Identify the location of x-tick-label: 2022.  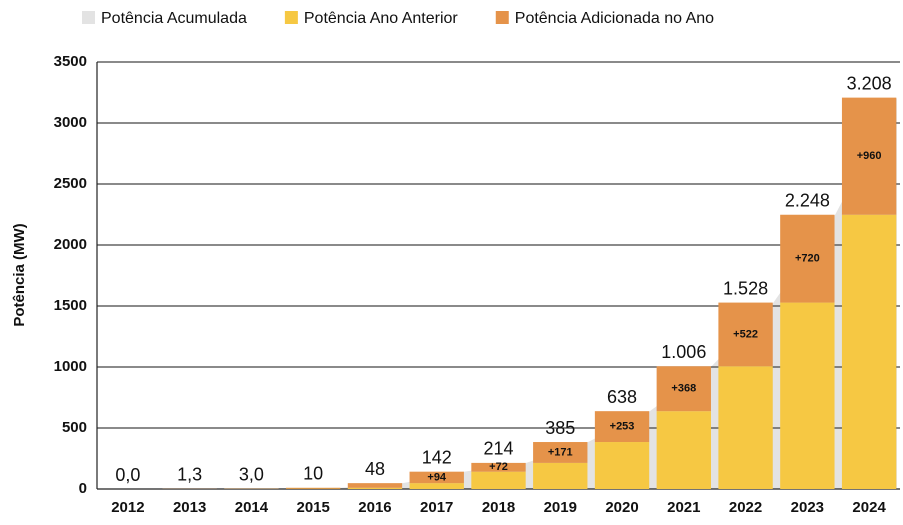
(745, 507).